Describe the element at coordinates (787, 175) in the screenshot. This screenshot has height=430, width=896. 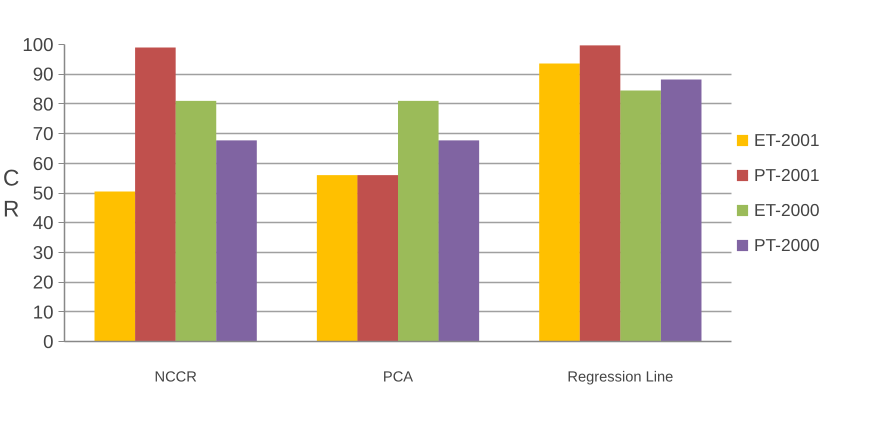
I see `legend-label: PT-2001` at that location.